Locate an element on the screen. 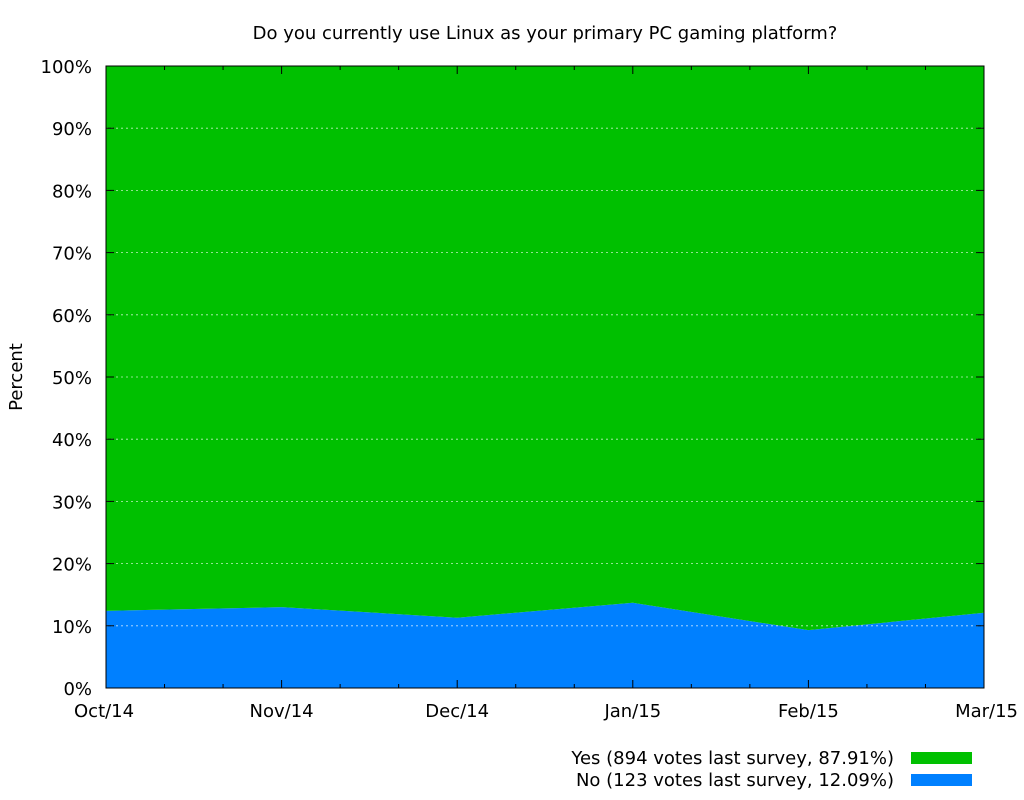  y-tick-label-2: 20% is located at coordinates (72, 565).